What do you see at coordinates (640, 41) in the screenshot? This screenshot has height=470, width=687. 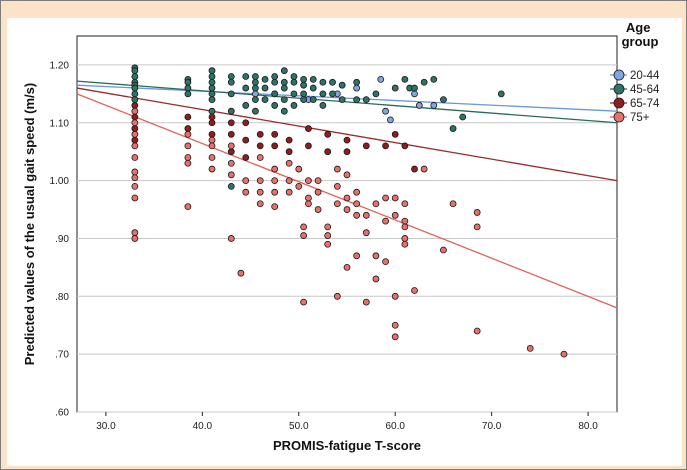 I see `legend-title-line-2: group` at bounding box center [640, 41].